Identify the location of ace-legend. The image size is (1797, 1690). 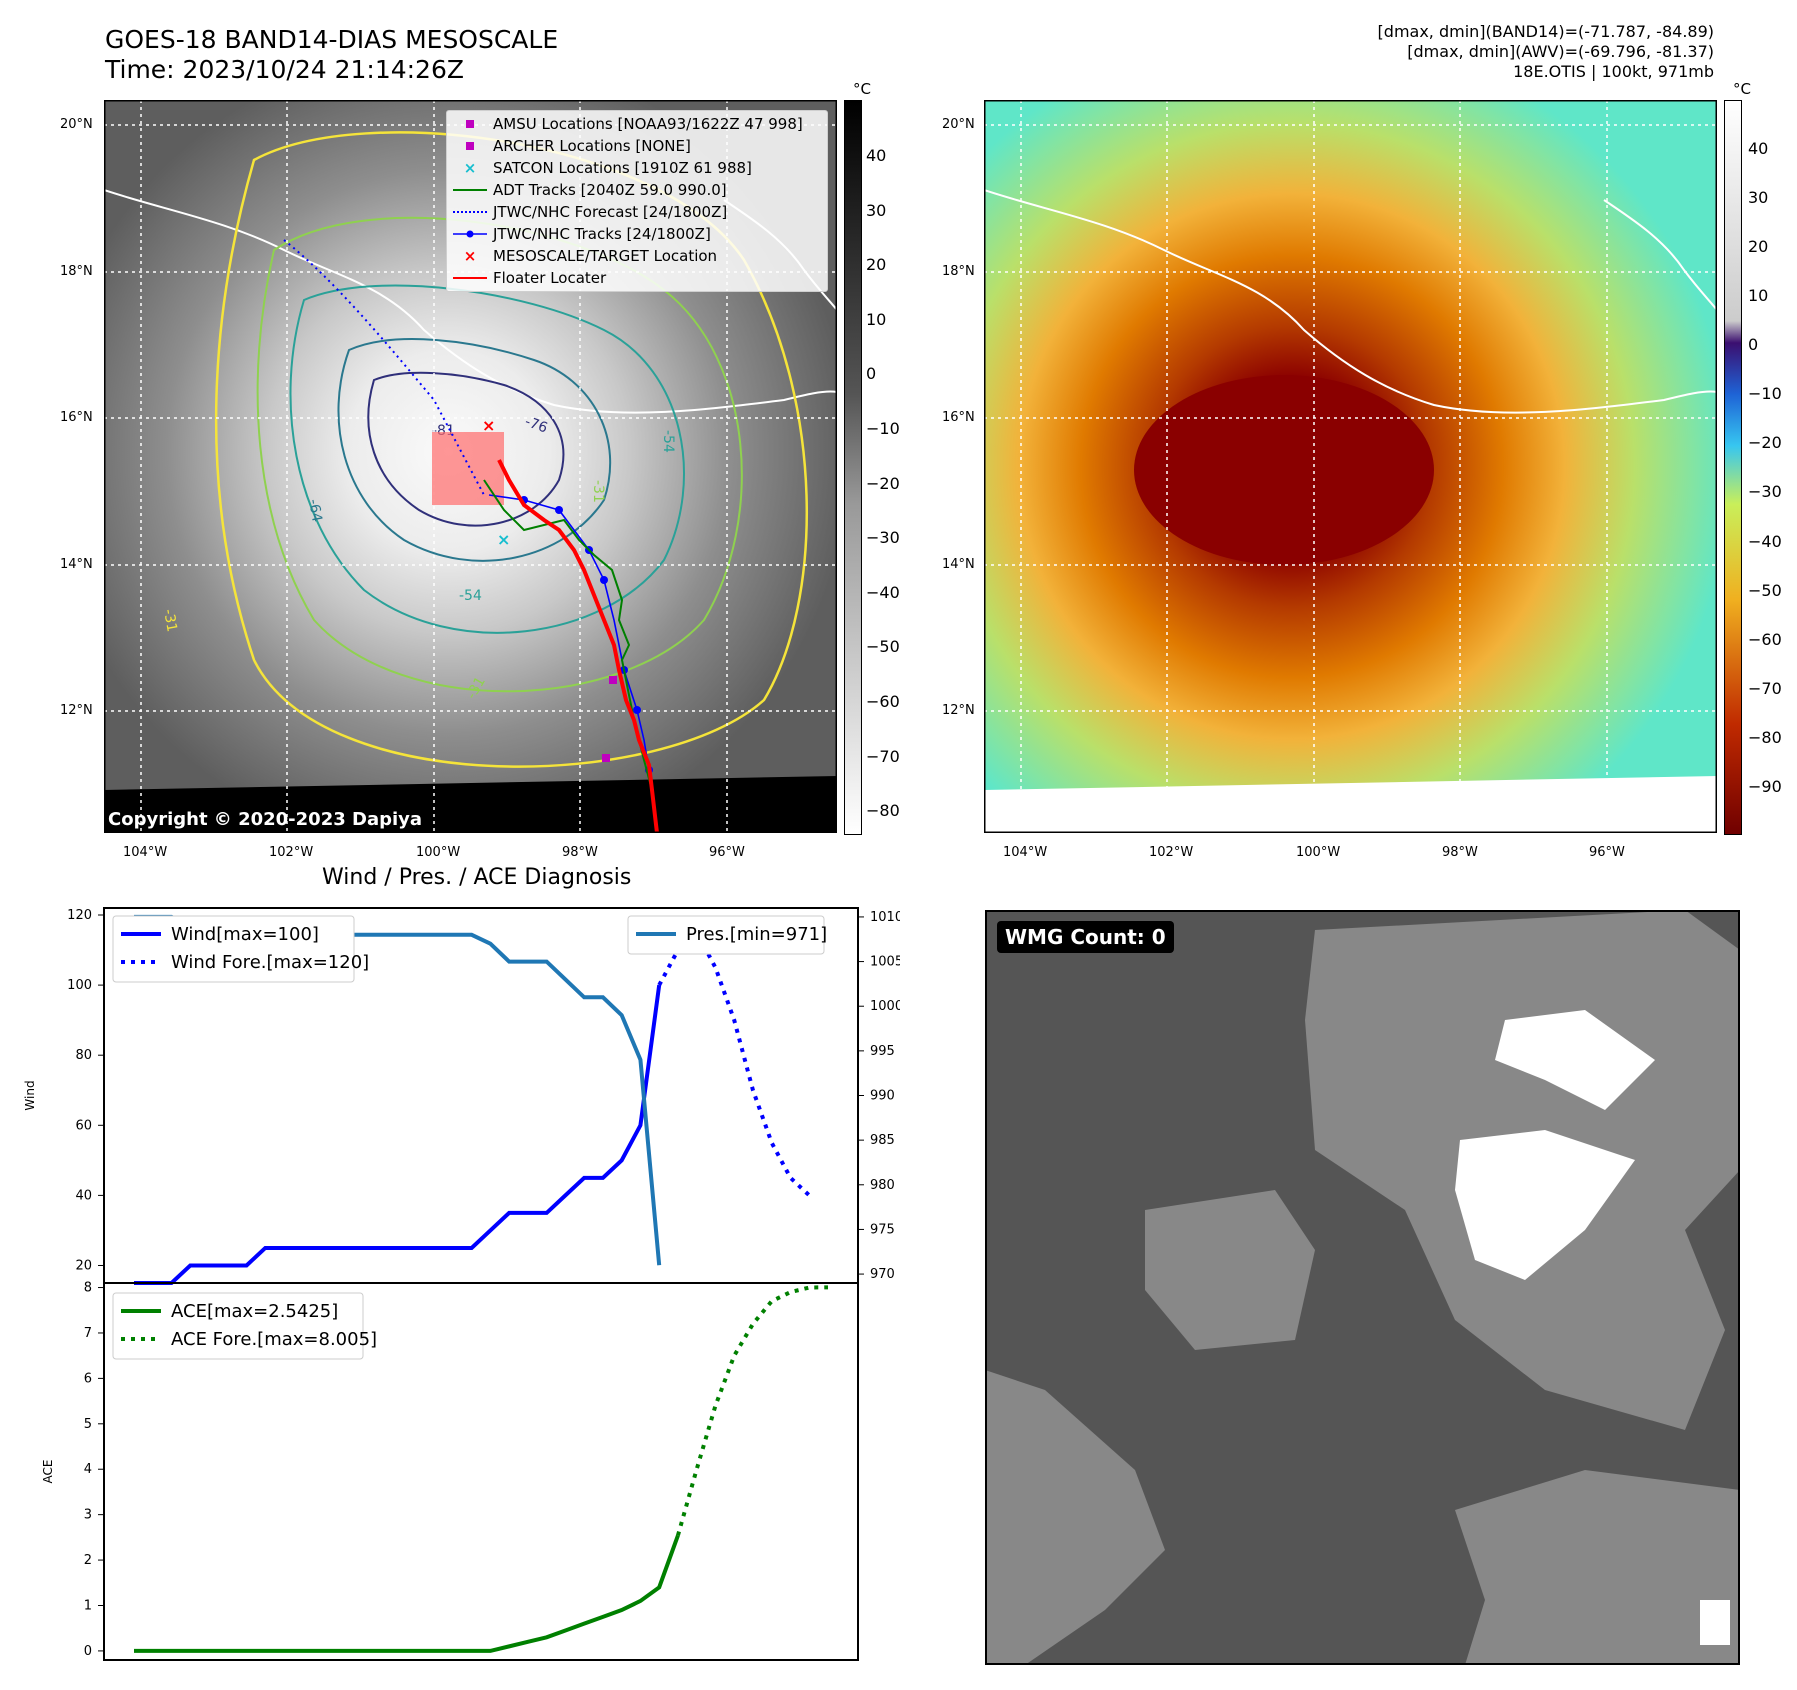
(238, 1326).